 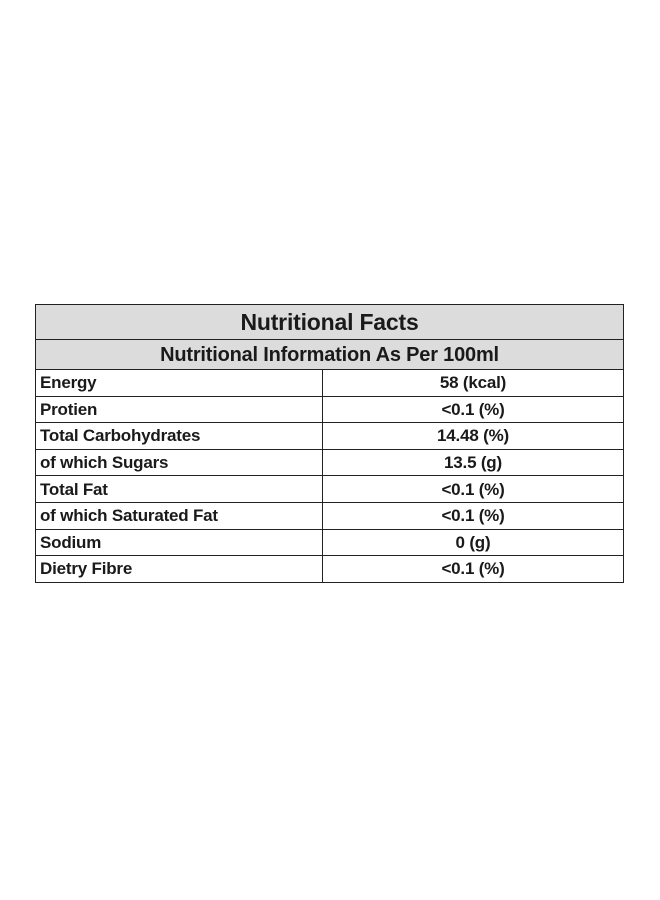 I want to click on table-row: of which Saturated Fat <0.1 (%), so click(x=329, y=515).